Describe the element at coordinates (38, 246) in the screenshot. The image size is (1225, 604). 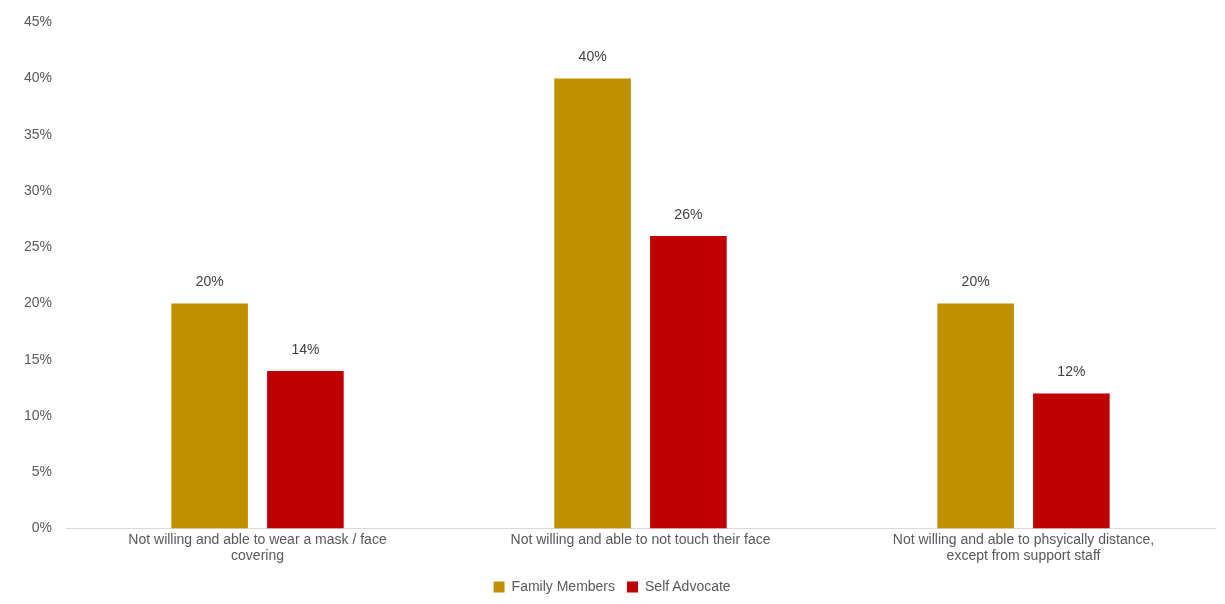
I see `y-tick-label: 25%` at that location.